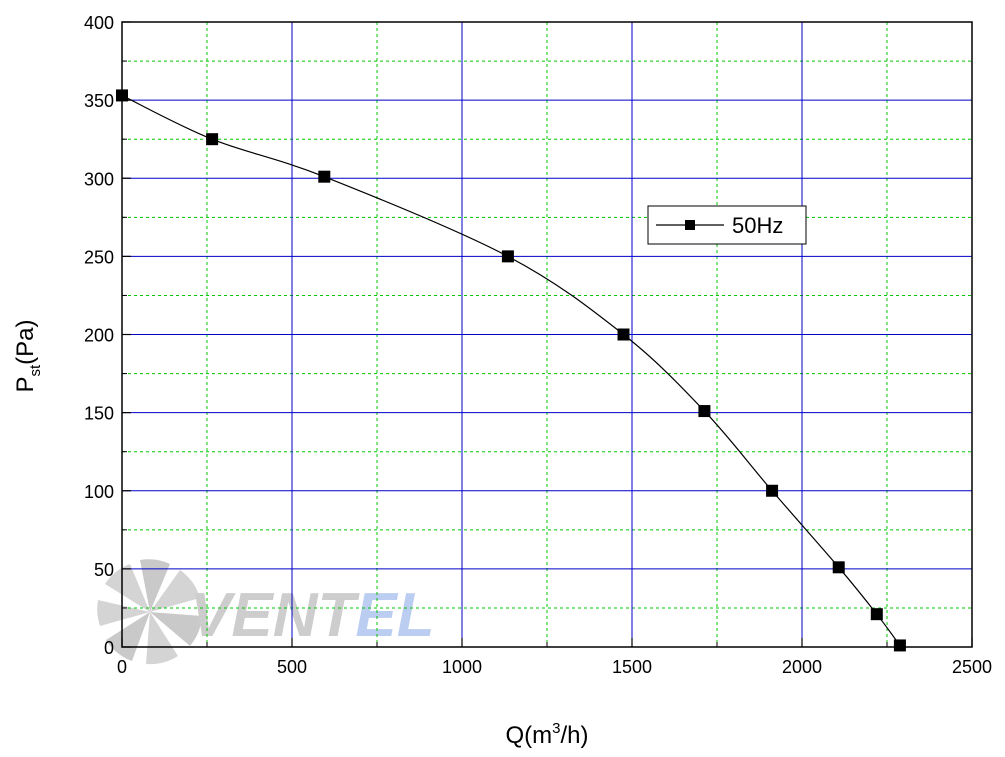 This screenshot has width=1005, height=757. I want to click on watermark-part1: VENT, so click(275, 615).